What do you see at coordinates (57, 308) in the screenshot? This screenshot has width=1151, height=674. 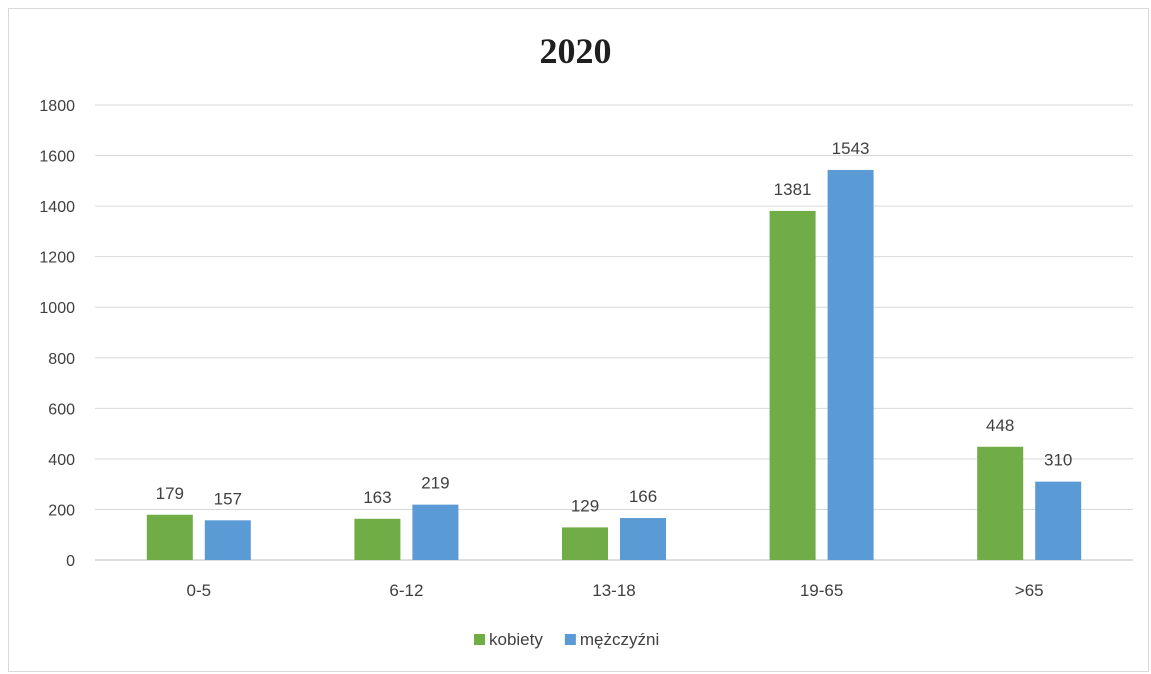 I see `y-tick-label: 1000` at bounding box center [57, 308].